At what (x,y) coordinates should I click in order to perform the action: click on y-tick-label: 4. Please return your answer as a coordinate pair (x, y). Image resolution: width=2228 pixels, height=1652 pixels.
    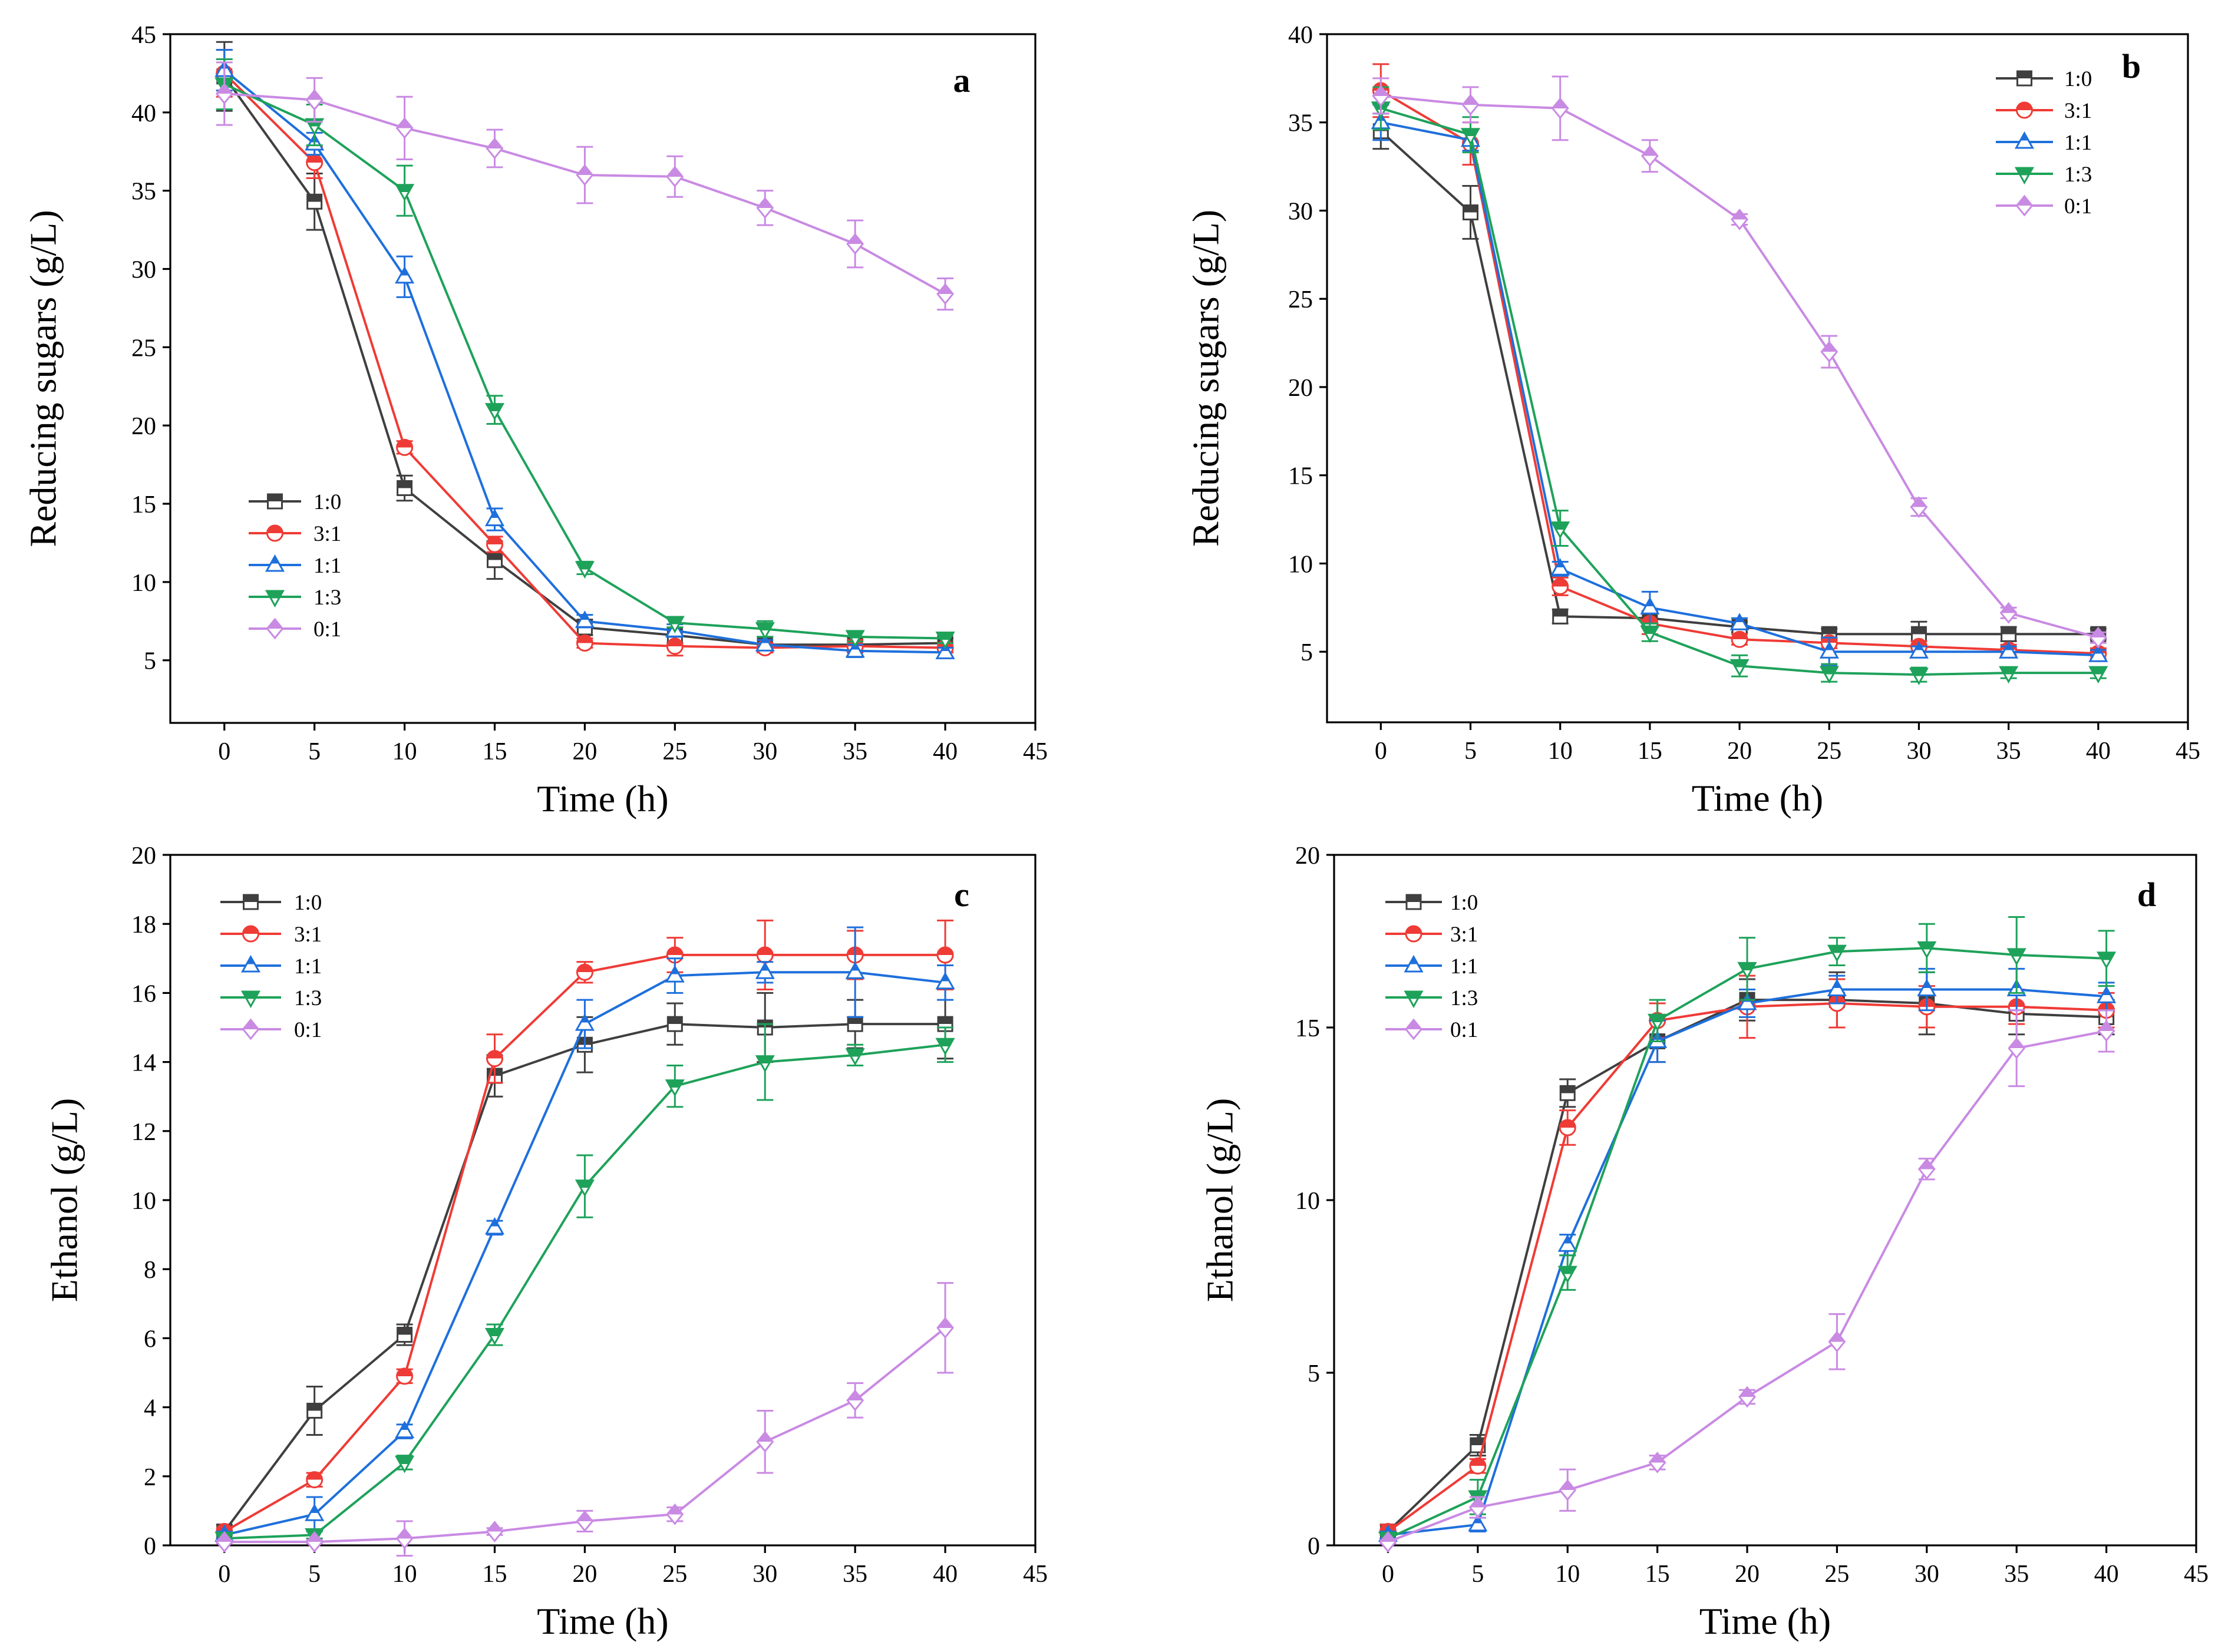
    Looking at the image, I should click on (150, 1408).